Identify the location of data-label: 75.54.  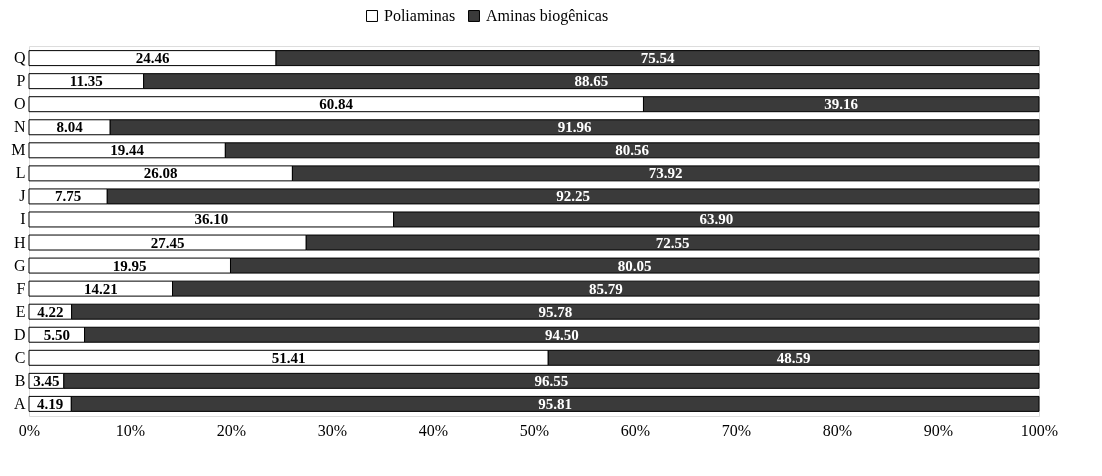
(657, 58).